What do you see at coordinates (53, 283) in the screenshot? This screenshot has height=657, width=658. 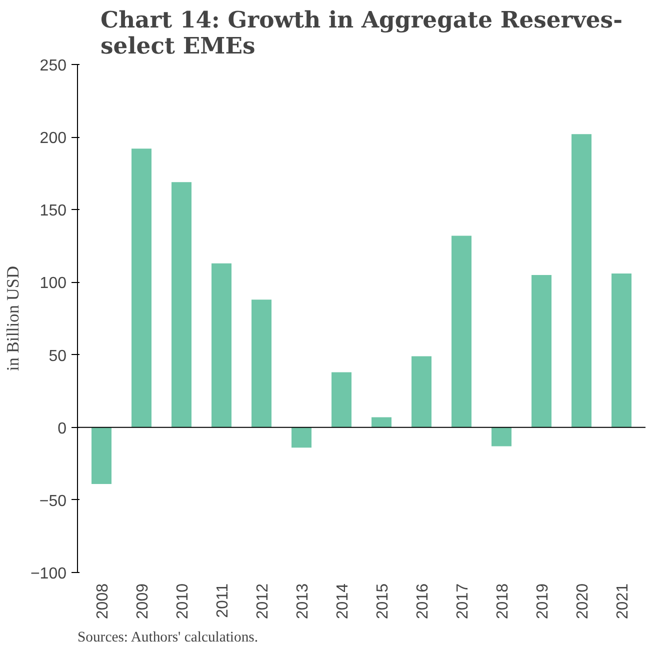 I see `y-tick-label: 100` at bounding box center [53, 283].